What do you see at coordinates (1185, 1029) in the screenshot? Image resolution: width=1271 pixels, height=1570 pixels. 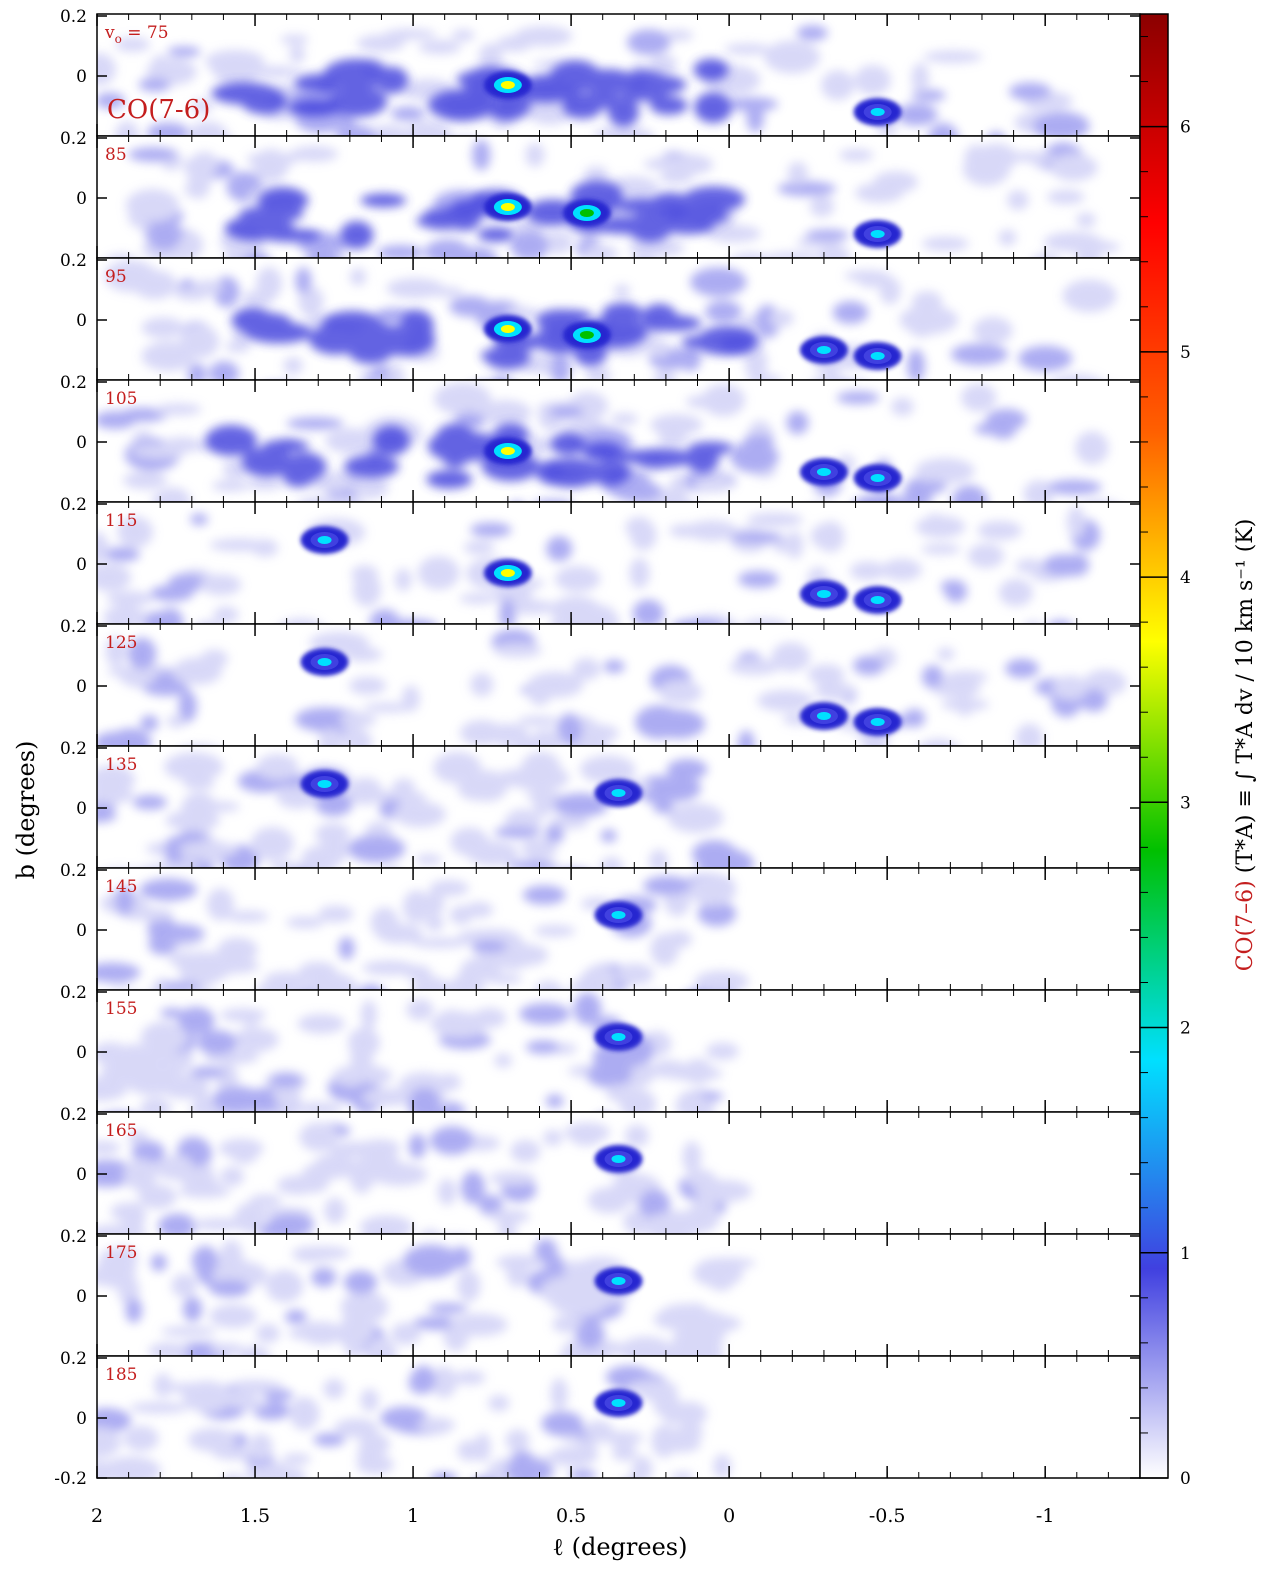 I see `colorbar-tick-label: 2` at bounding box center [1185, 1029].